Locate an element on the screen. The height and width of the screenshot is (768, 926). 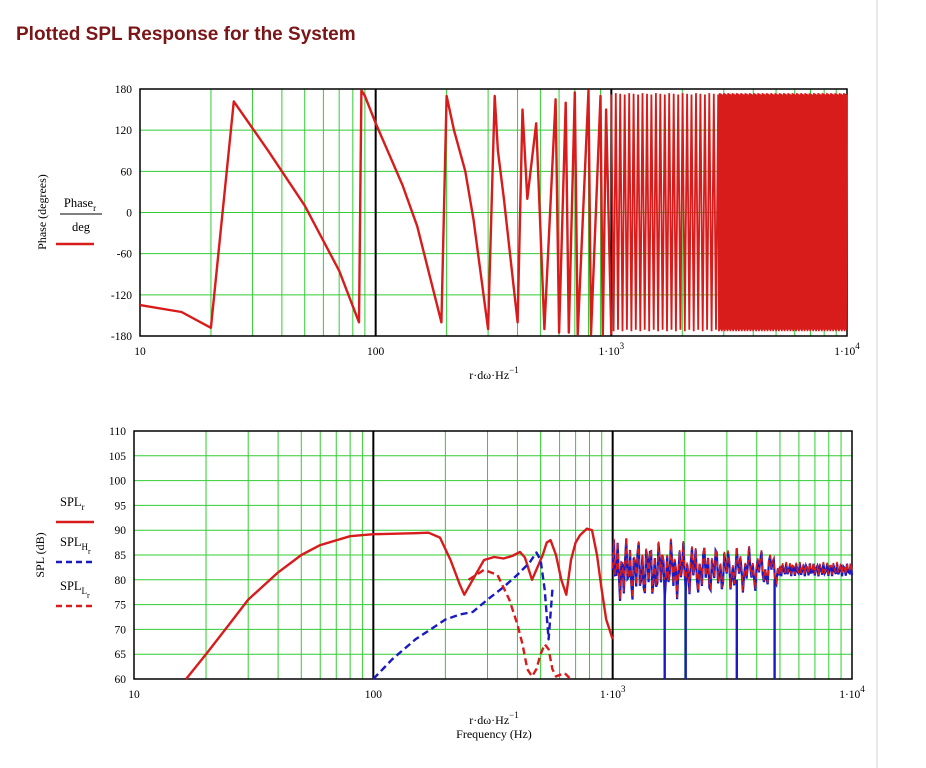
phase-series-oscillation is located at coordinates (729, 212).